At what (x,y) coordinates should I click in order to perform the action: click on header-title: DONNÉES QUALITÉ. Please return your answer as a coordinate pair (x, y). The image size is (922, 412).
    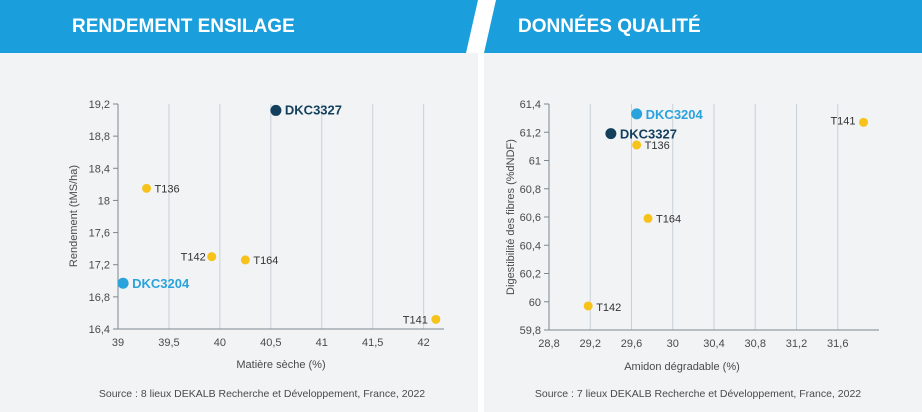
    Looking at the image, I should click on (609, 26).